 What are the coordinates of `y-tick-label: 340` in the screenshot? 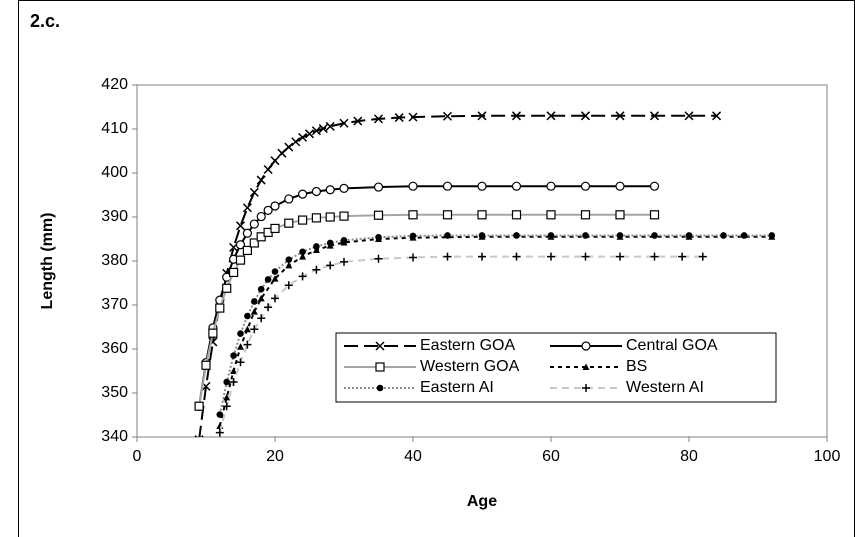 It's located at (114, 436).